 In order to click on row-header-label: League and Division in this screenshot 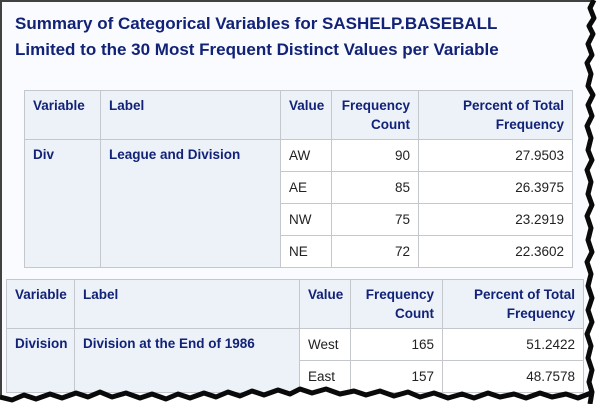, I will do `click(190, 203)`.